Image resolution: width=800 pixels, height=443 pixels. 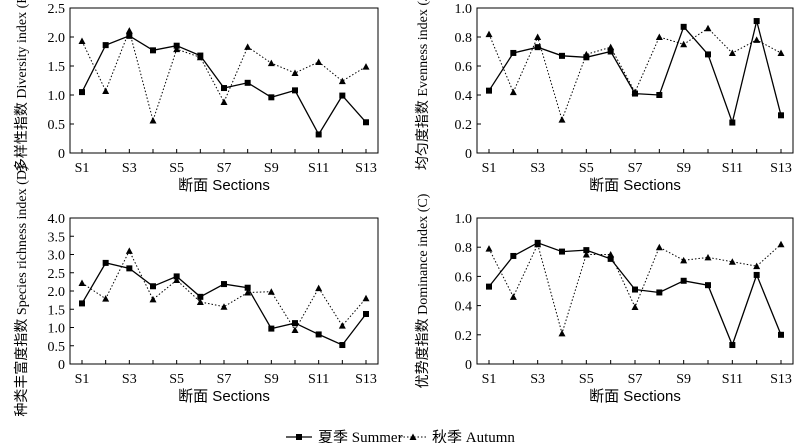 I want to click on y-axis-title: 均匀度指数 Evenness index (J), so click(x=423, y=85).